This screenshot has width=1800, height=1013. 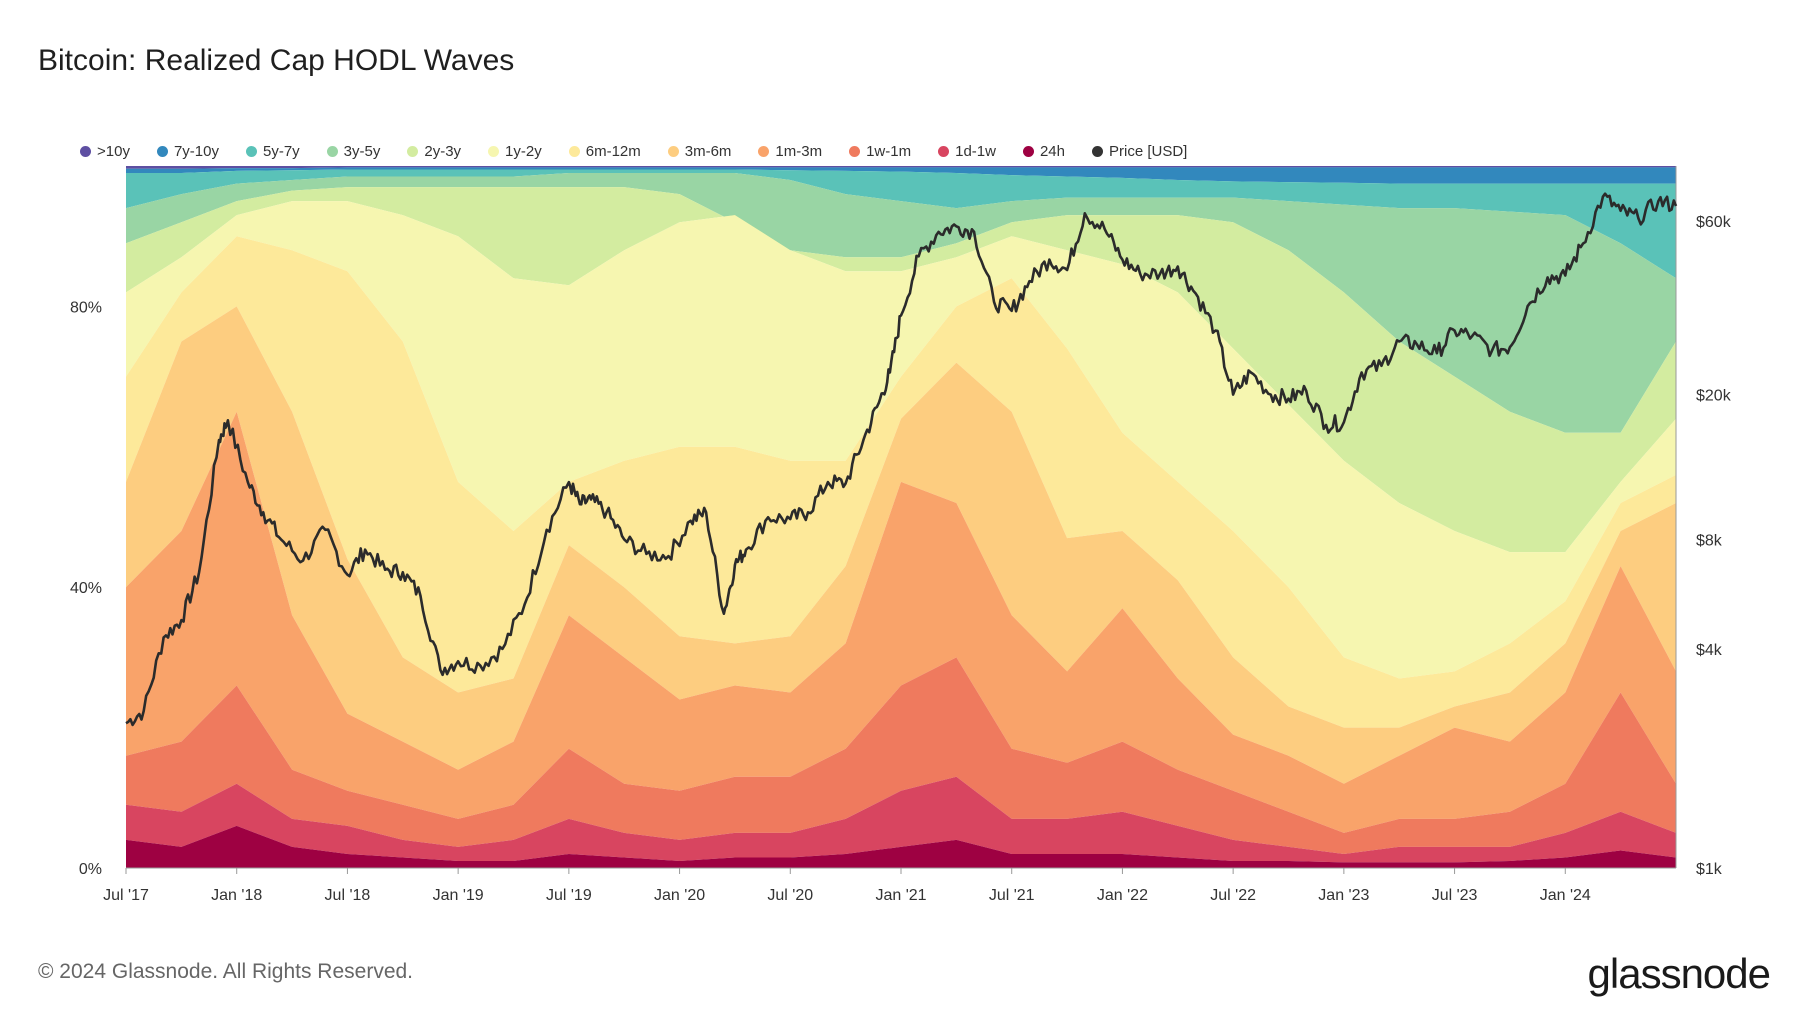 I want to click on legend-item: 6m-12m, so click(x=604, y=151).